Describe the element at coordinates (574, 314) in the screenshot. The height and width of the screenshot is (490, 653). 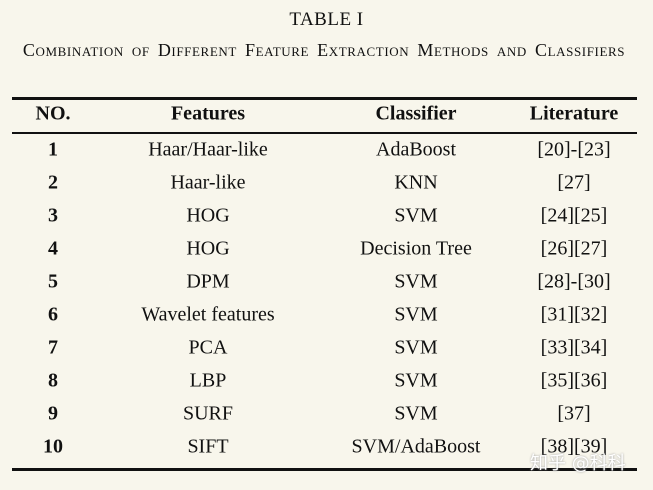
I see `table-cell: [31][32]` at that location.